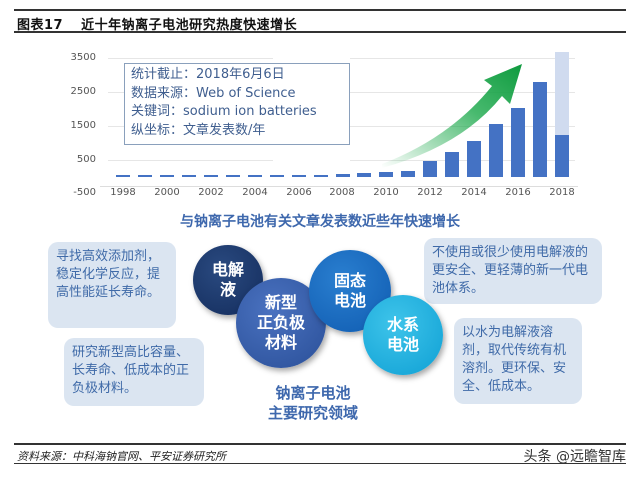 This screenshot has height=479, width=640. What do you see at coordinates (198, 130) in the screenshot?
I see `info-y-axis: 纵坐标：文章发表数/年` at bounding box center [198, 130].